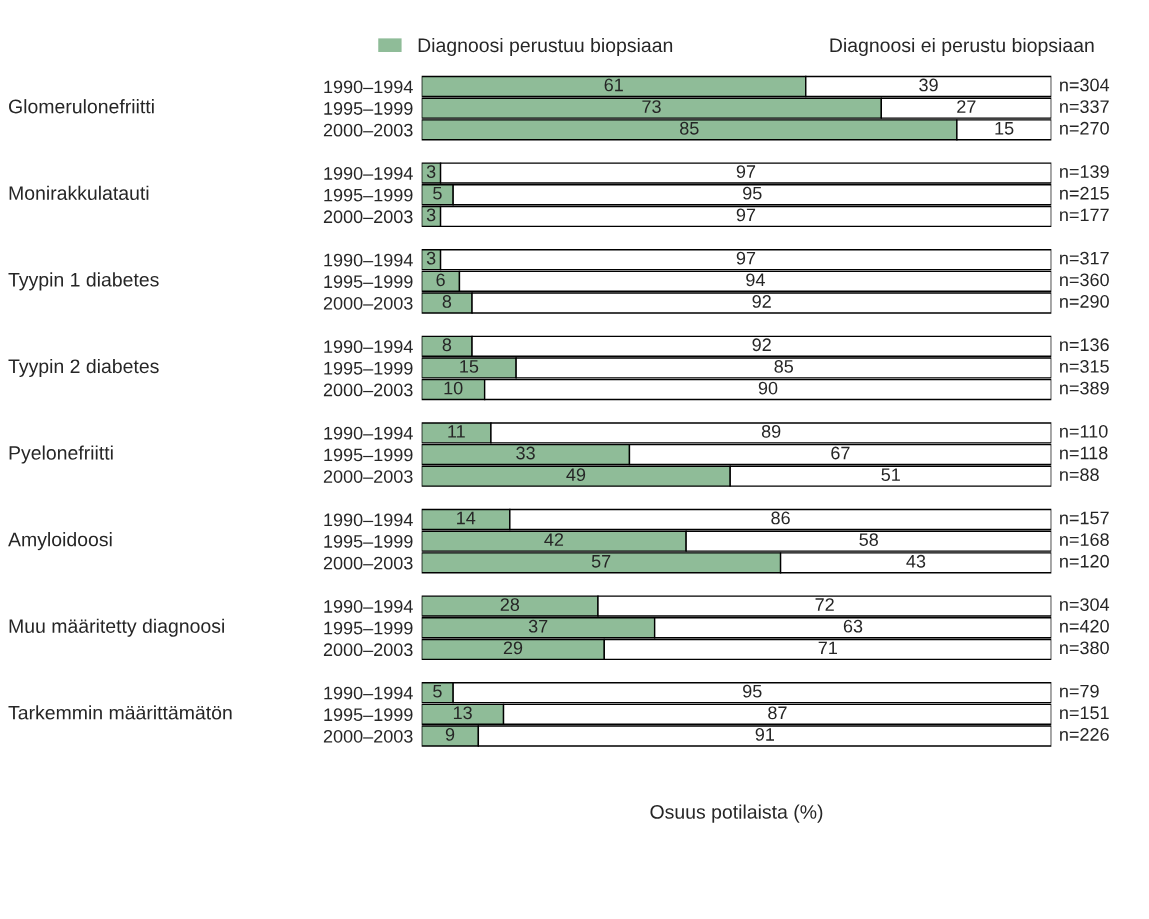  What do you see at coordinates (60, 541) in the screenshot?
I see `text: Amyloidoosi` at bounding box center [60, 541].